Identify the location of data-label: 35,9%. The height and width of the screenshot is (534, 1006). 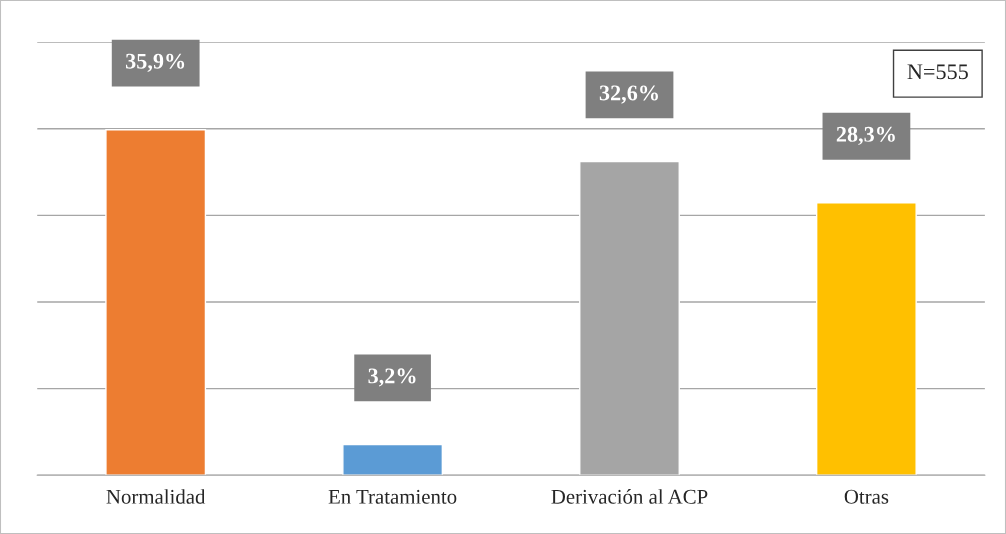
(155, 62).